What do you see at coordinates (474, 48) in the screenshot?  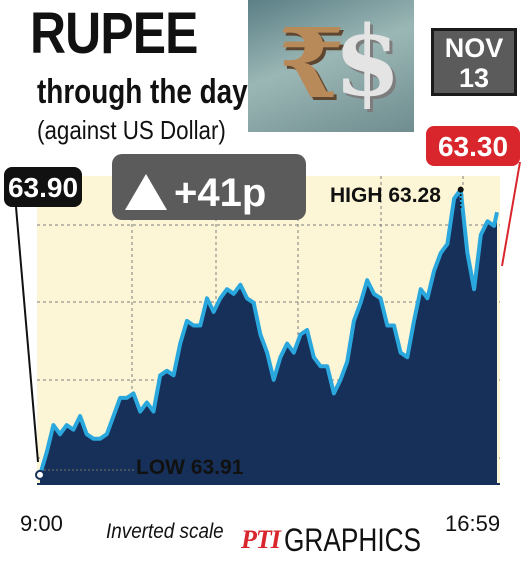 I see `date-month: NOV` at bounding box center [474, 48].